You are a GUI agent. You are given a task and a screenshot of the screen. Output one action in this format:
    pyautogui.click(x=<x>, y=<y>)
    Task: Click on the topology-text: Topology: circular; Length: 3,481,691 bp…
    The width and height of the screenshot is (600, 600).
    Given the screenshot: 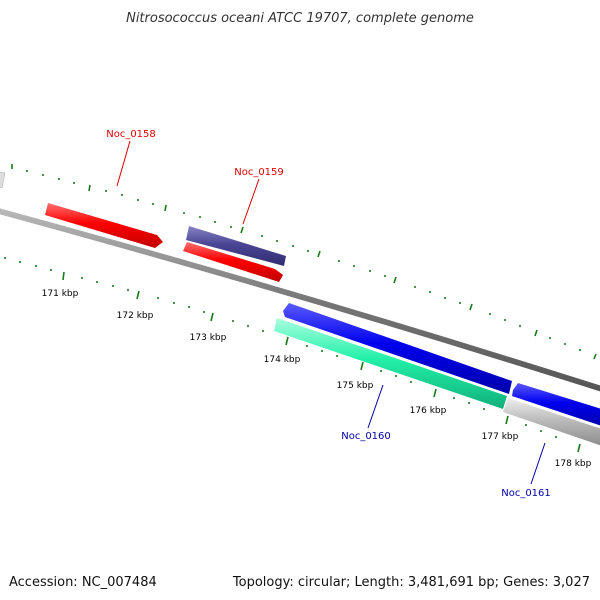 What is the action you would take?
    pyautogui.click(x=411, y=582)
    